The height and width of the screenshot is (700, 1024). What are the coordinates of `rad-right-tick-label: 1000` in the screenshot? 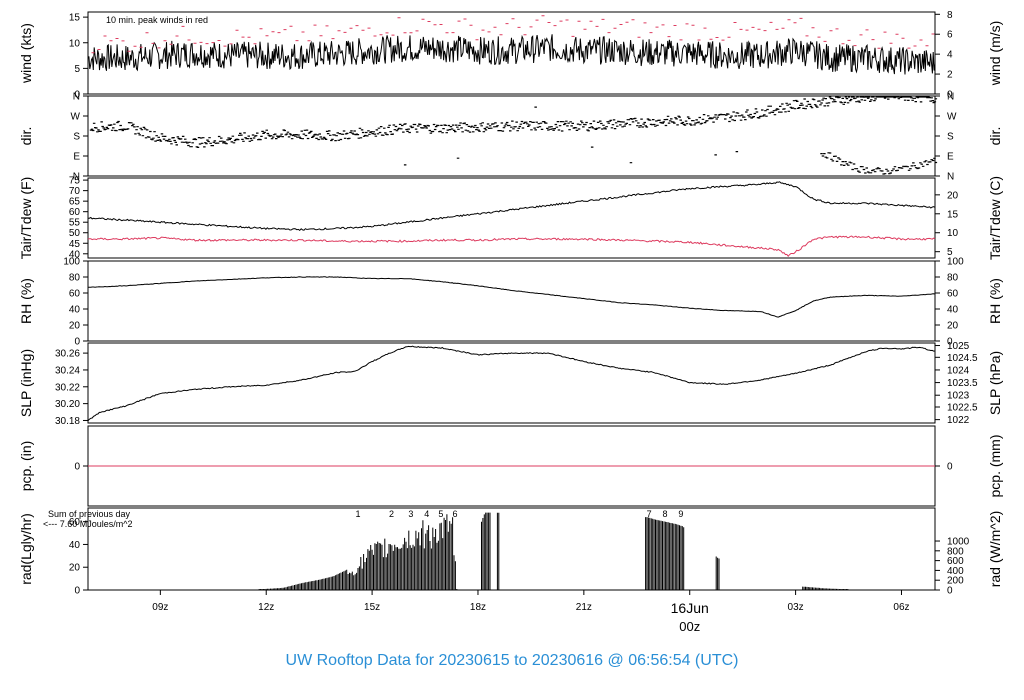 It's located at (958, 542).